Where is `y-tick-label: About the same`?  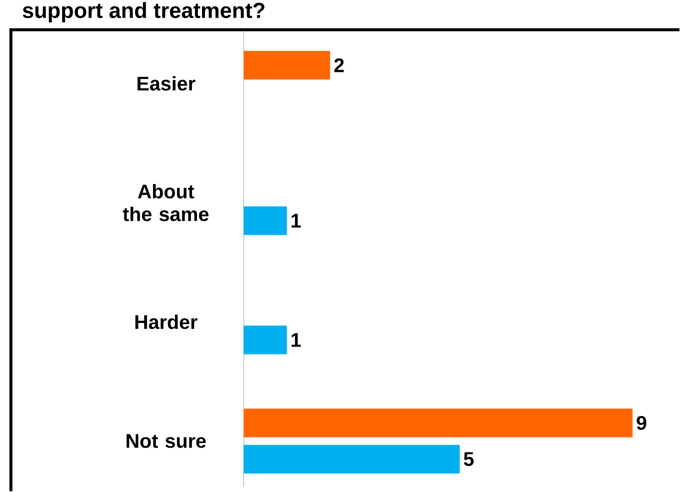 y-tick-label: About the same is located at coordinates (165, 203).